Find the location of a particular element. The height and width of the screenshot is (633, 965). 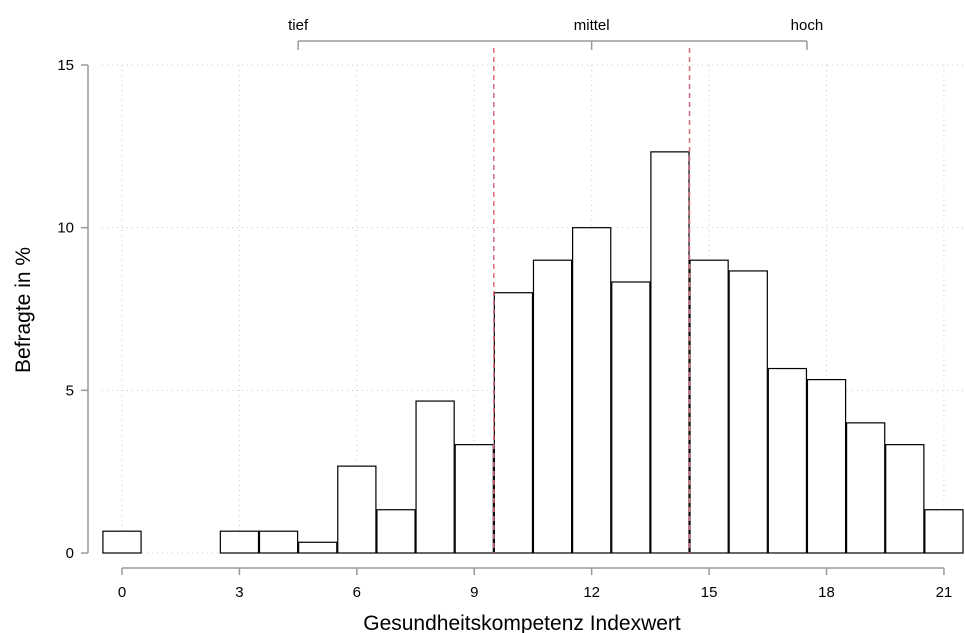

x-tick-label-6: 6 is located at coordinates (357, 592).